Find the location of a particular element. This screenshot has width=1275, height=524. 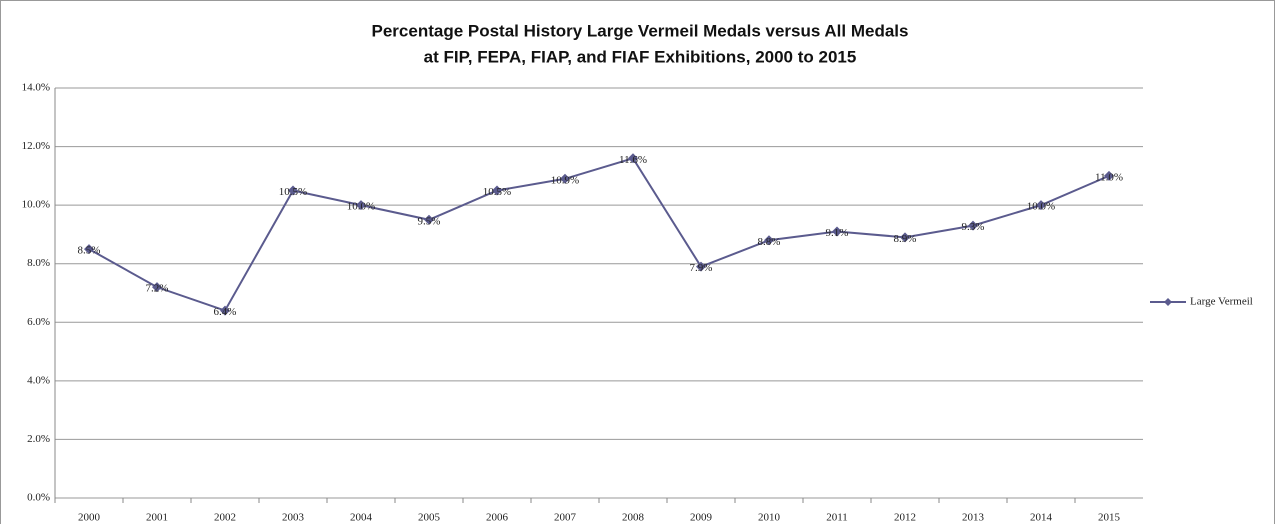

x-tick-label: 2015 is located at coordinates (1109, 518).